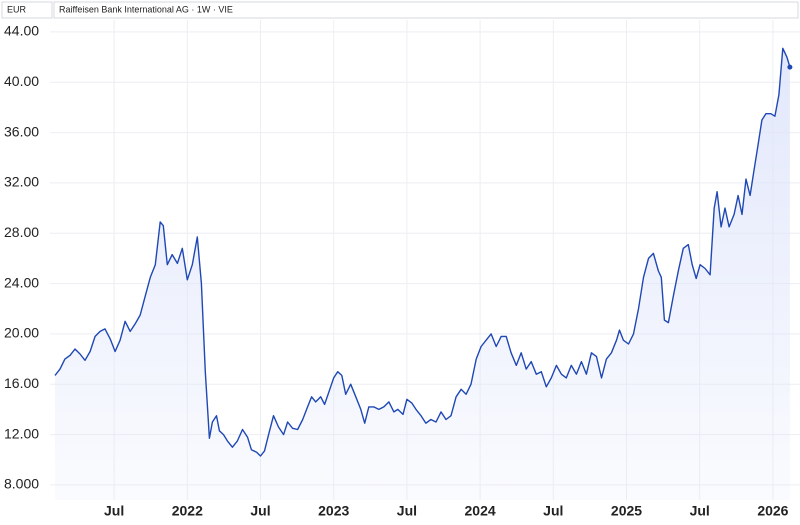 The height and width of the screenshot is (525, 800). Describe the element at coordinates (17, 9) in the screenshot. I see `unit-label: EUR` at that location.